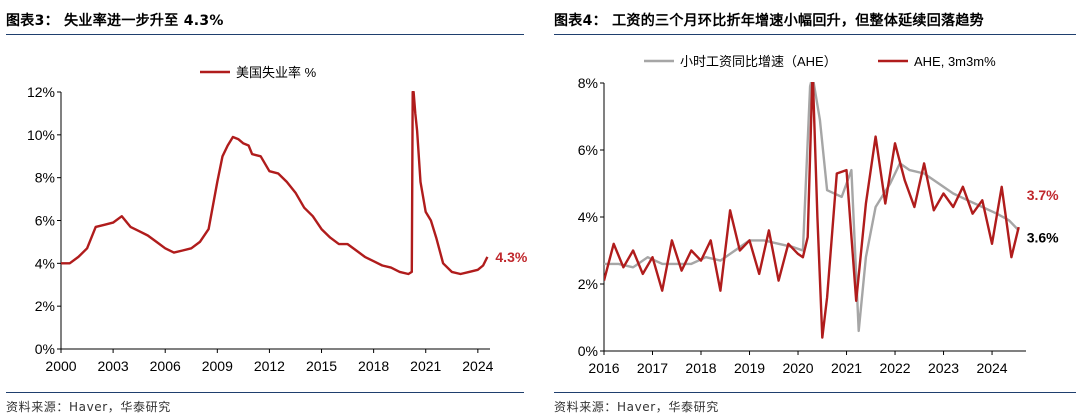 This screenshot has height=419, width=1080. What do you see at coordinates (636, 407) in the screenshot?
I see `right-source-note: 资料来源：Haver，华泰研究` at bounding box center [636, 407].